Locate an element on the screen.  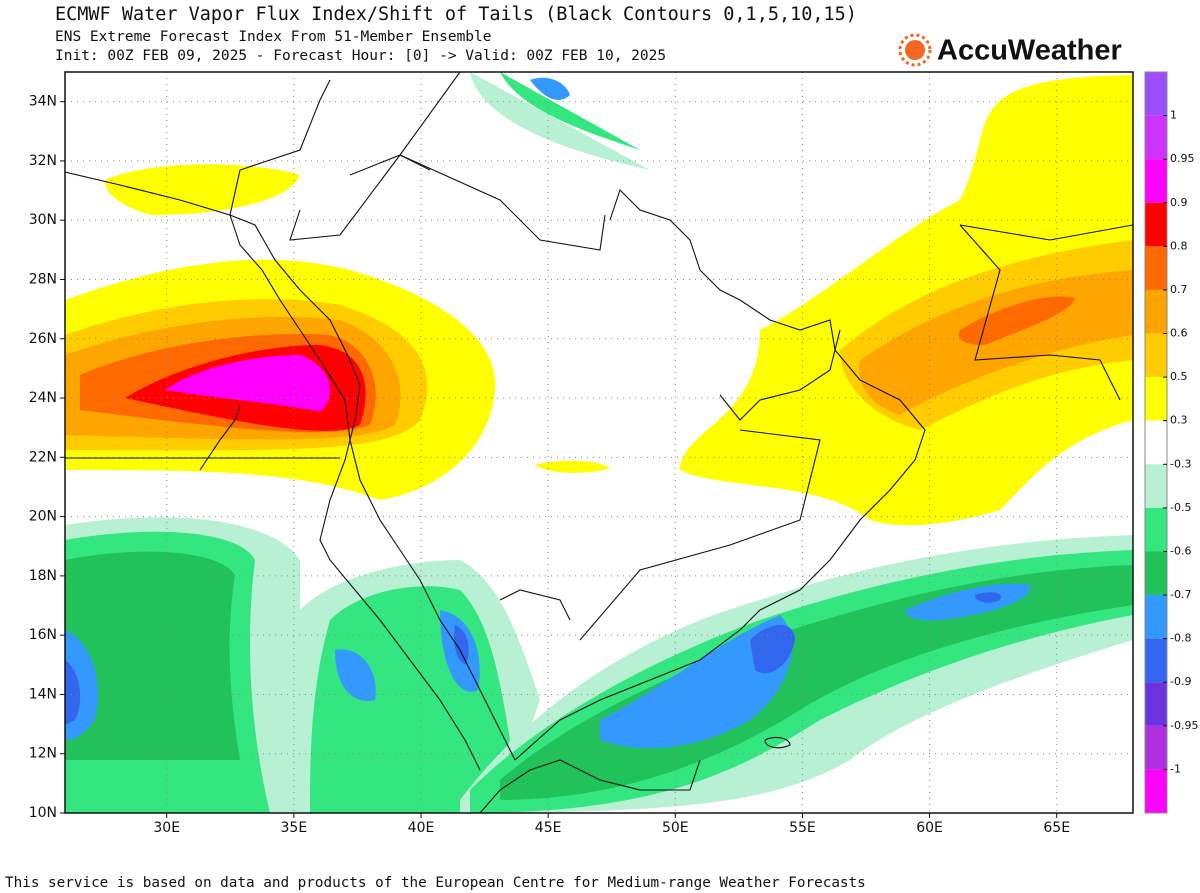
colorbar-label: 0.95 is located at coordinates (1182, 158).